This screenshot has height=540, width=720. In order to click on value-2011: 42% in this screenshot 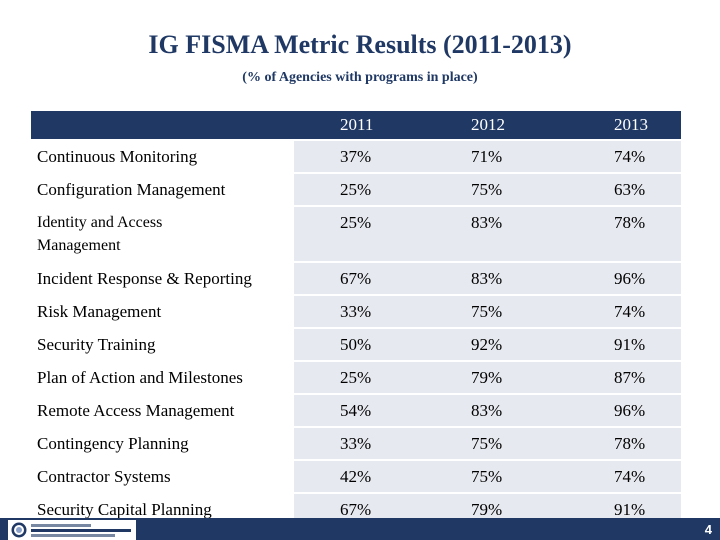, I will do `click(359, 476)`.